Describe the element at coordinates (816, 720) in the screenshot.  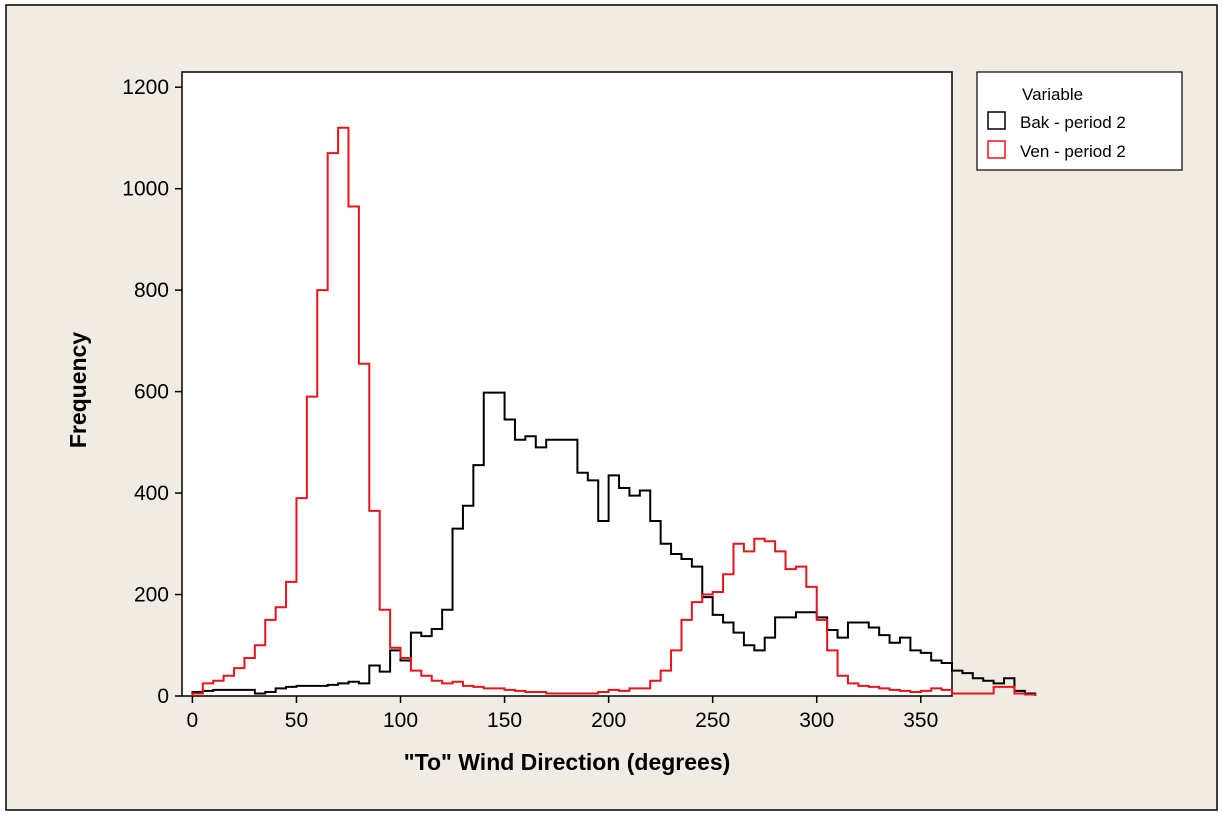
I see `x-tick-label: 300` at that location.